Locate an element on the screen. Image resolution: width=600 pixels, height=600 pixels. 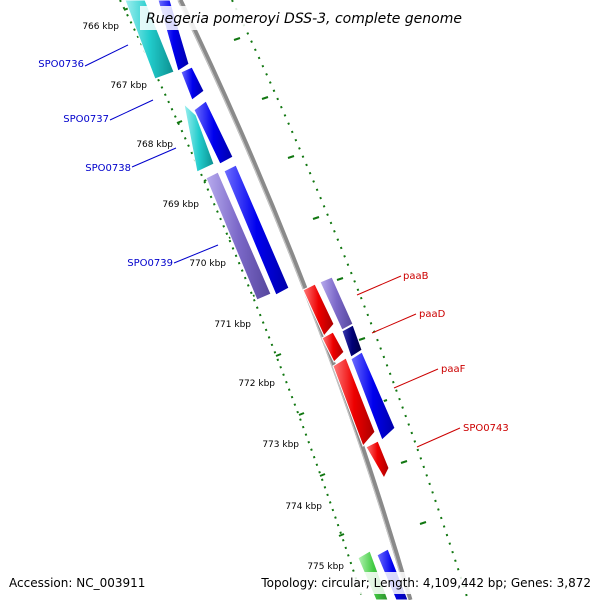
gene-SPO0736-outer is located at coordinates (149, 40).